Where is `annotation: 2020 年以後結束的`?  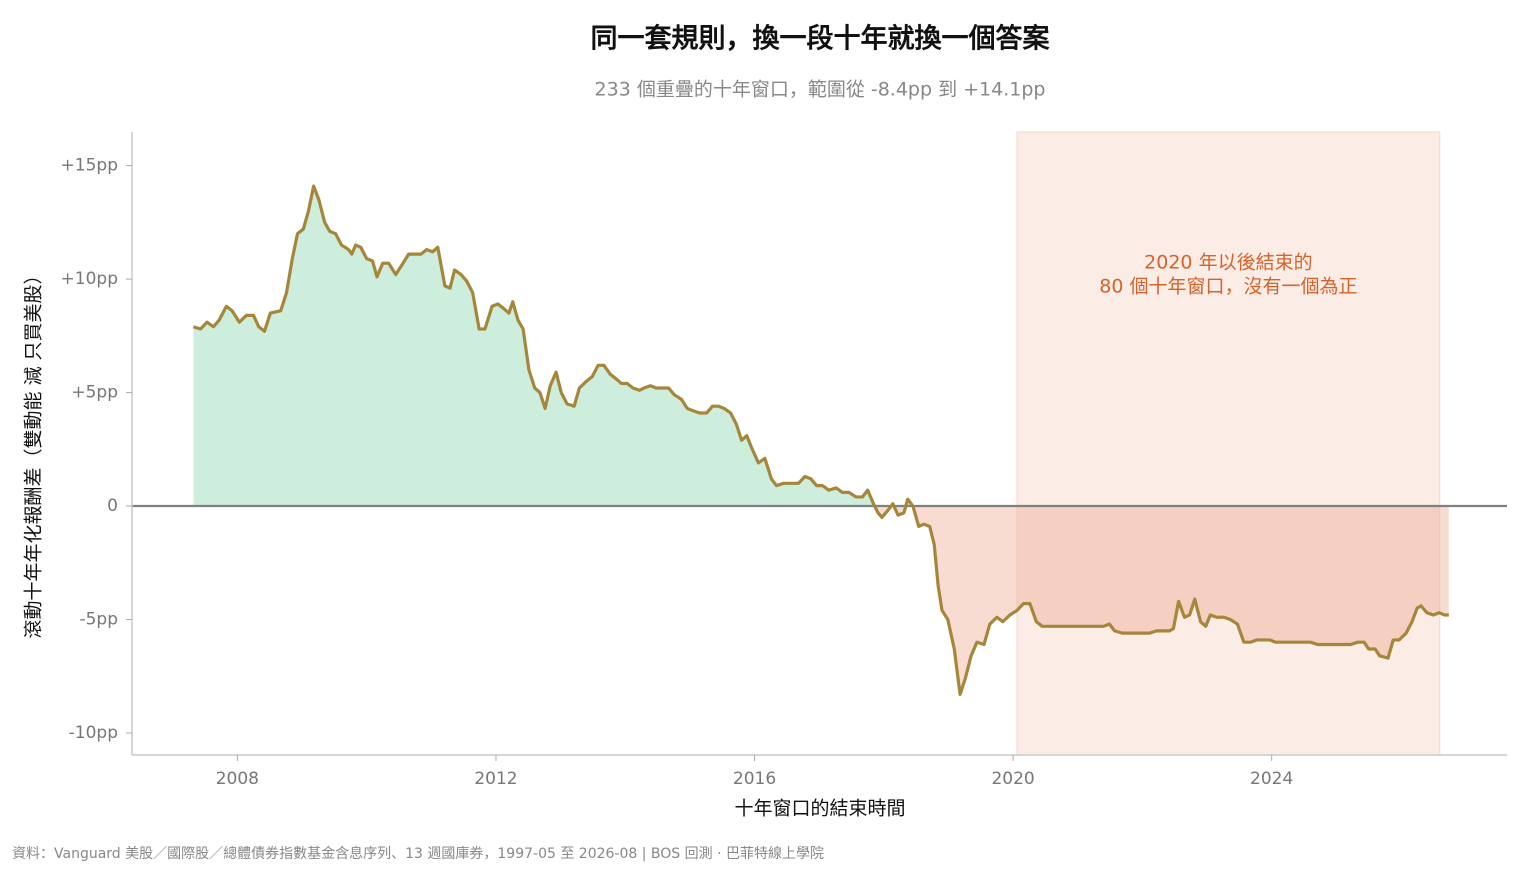 annotation: 2020 年以後結束的 is located at coordinates (1228, 263).